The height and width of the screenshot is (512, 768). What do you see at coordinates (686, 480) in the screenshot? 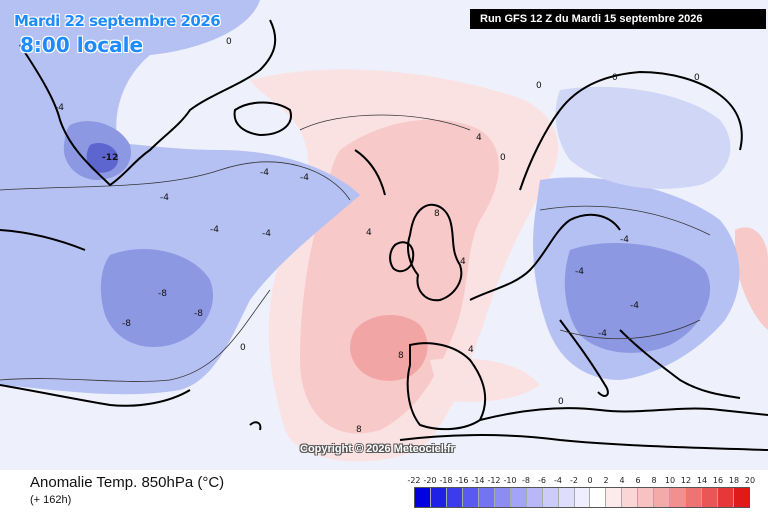
I see `legend-tick-label: 12` at bounding box center [686, 480].